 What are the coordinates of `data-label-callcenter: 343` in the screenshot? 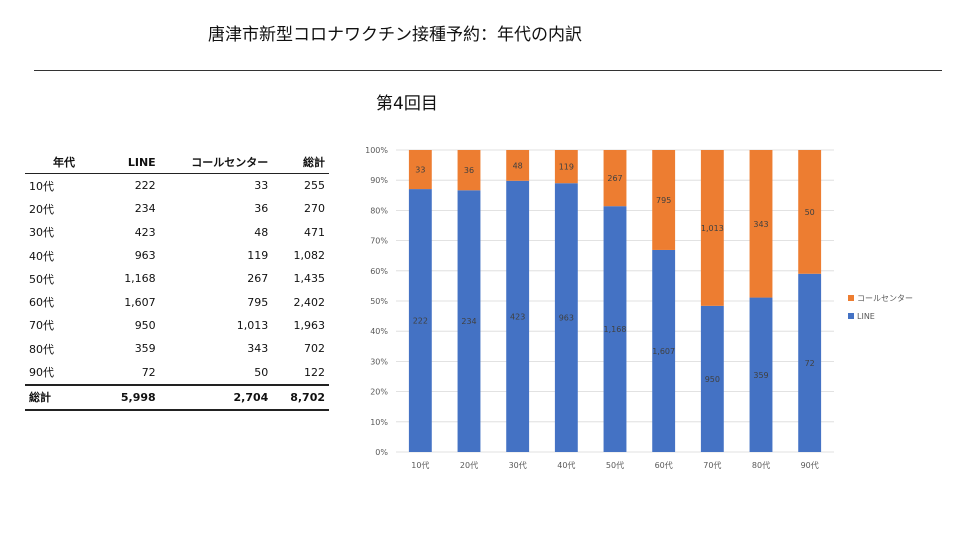 It's located at (760, 224).